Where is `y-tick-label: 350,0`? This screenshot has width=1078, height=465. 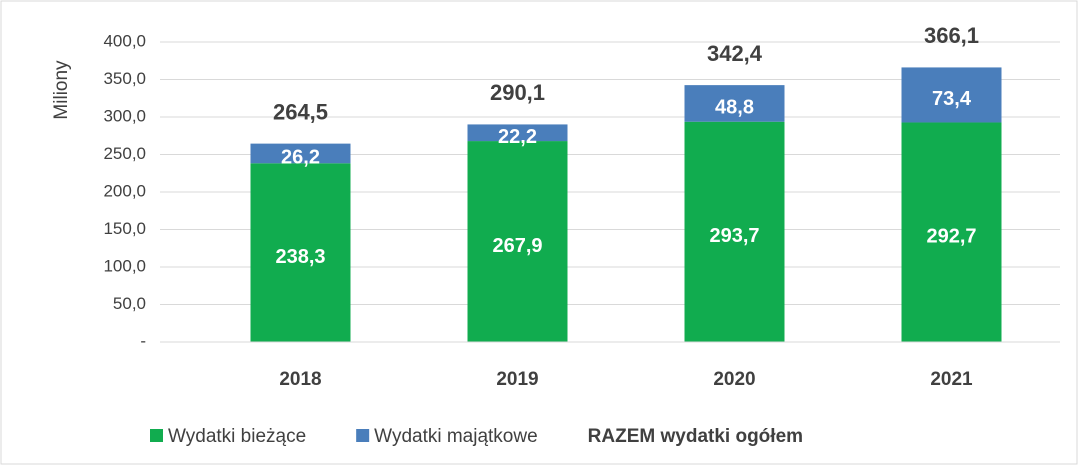
y-tick-label: 350,0 is located at coordinates (124, 78).